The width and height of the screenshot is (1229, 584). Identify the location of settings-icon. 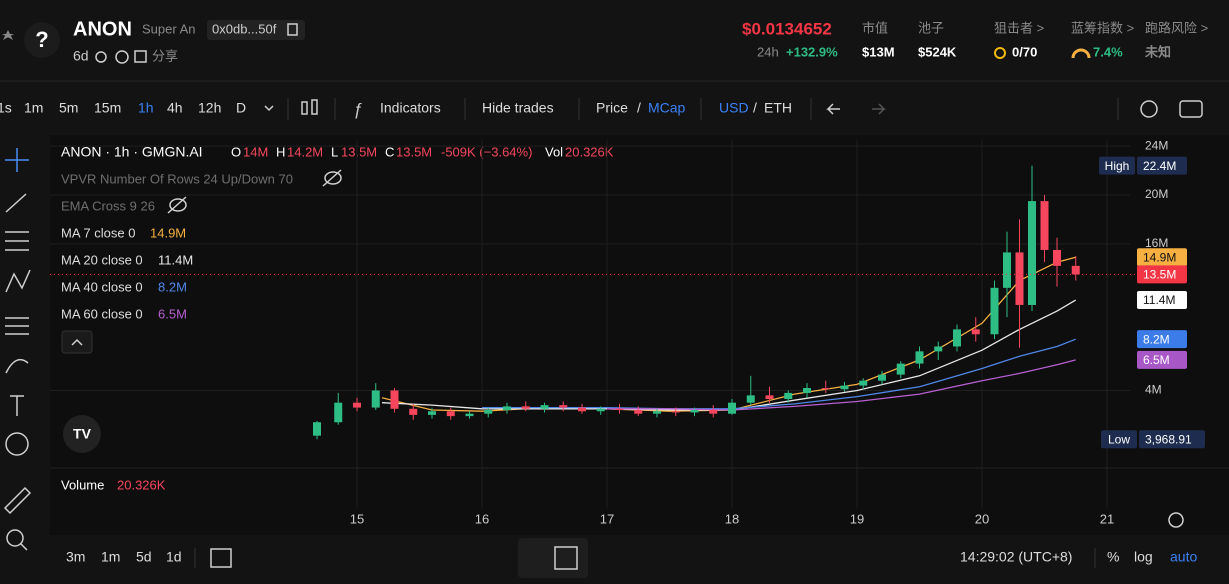
(1149, 109).